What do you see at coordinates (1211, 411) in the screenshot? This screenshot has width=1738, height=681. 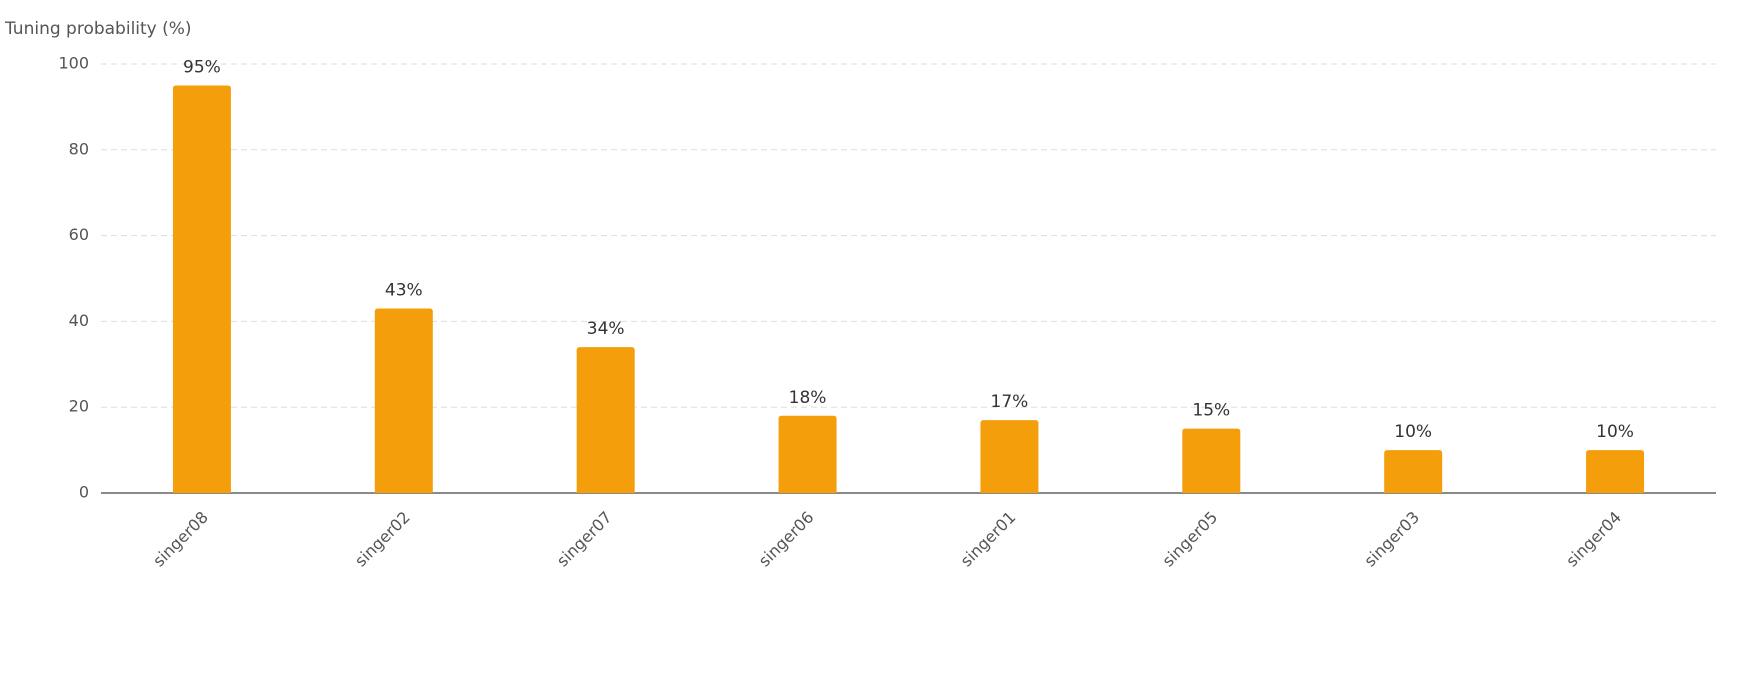 I see `value-label: 15%` at bounding box center [1211, 411].